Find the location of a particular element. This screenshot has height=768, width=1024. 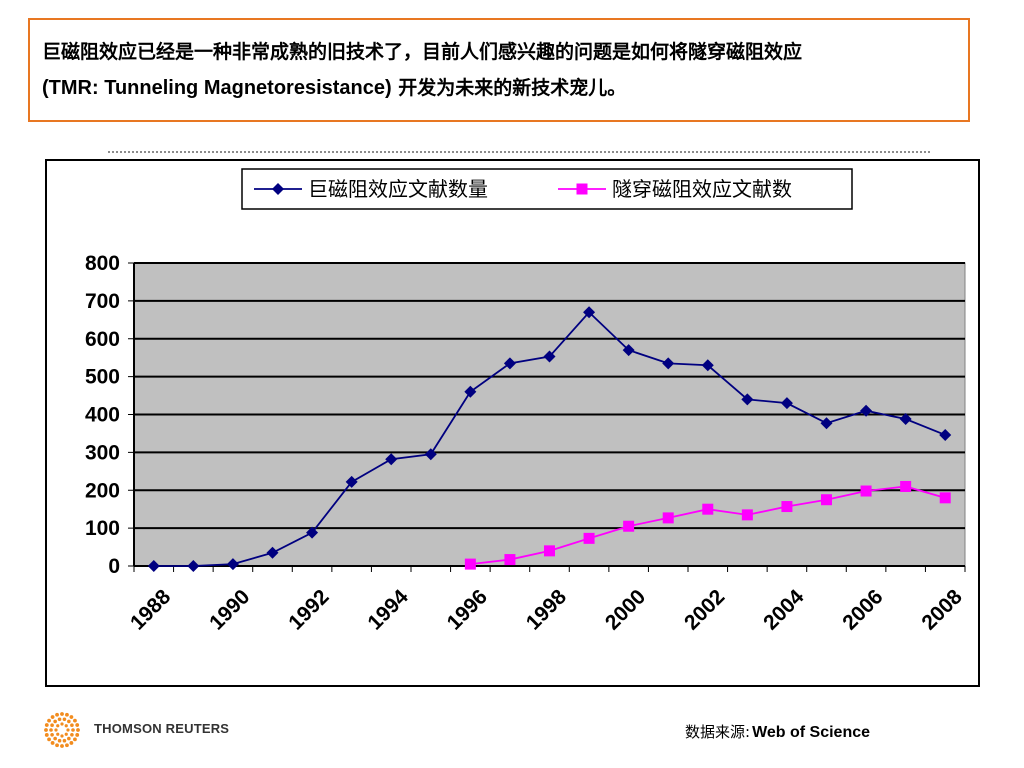

dotted-divider is located at coordinates (519, 152).